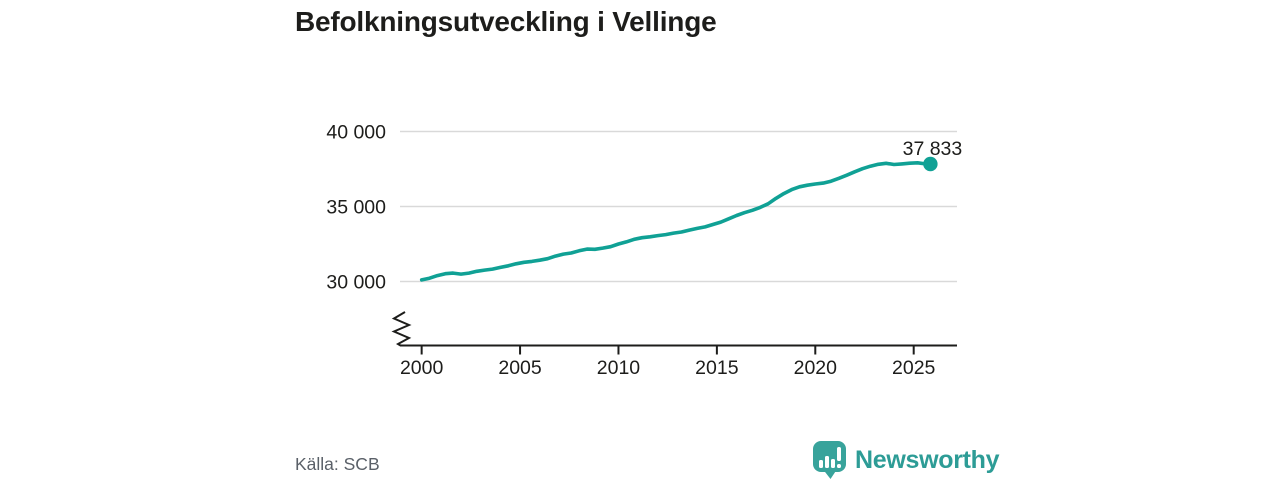  Describe the element at coordinates (933, 149) in the screenshot. I see `end-value-label: 37 833` at that location.